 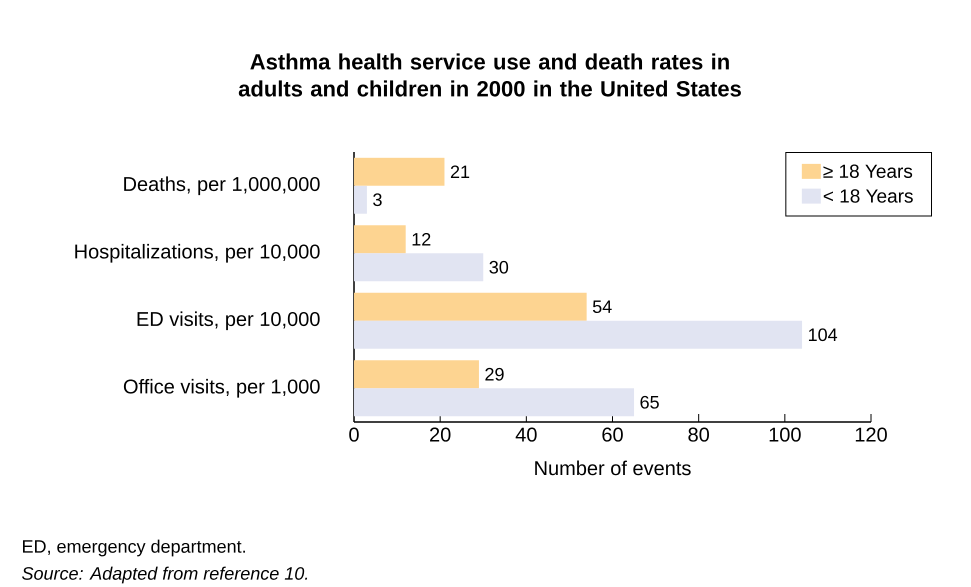 I want to click on y-tick-label: ED visits, per 10,000, so click(x=229, y=321).